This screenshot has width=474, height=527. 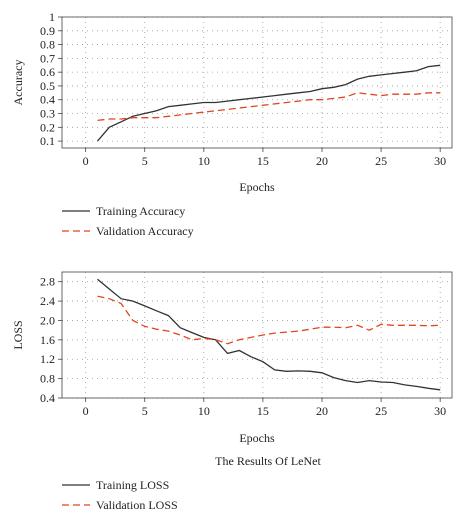 What do you see at coordinates (47, 282) in the screenshot?
I see `loss-y-tick-label: 2.8` at bounding box center [47, 282].